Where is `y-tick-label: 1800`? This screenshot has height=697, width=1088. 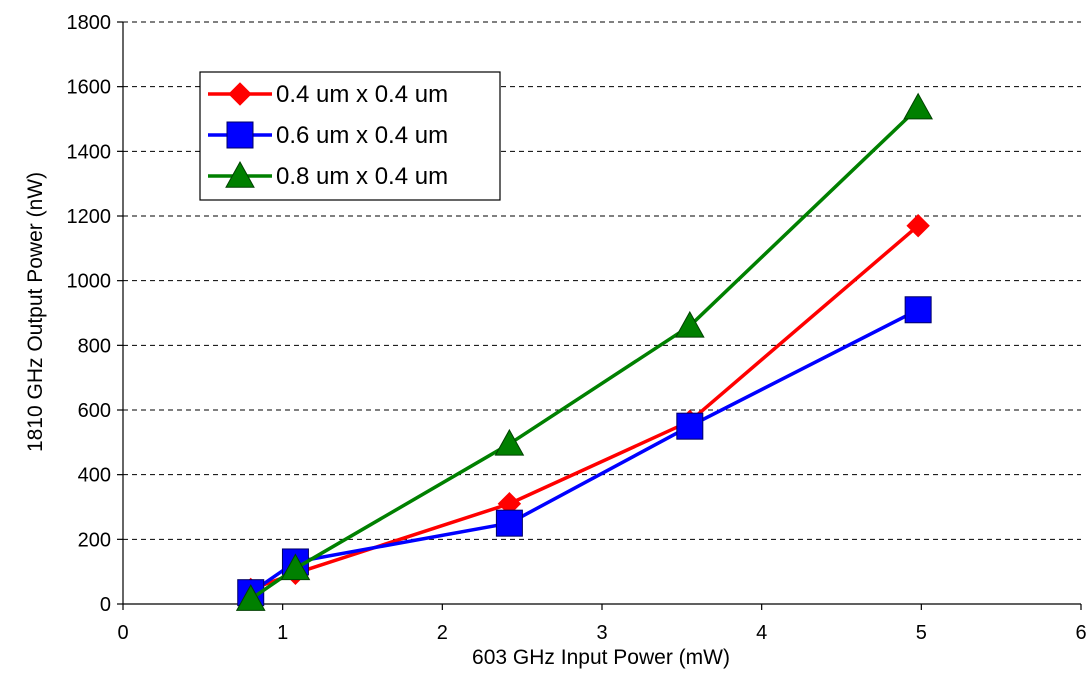 y-tick-label: 1800 is located at coordinates (89, 23).